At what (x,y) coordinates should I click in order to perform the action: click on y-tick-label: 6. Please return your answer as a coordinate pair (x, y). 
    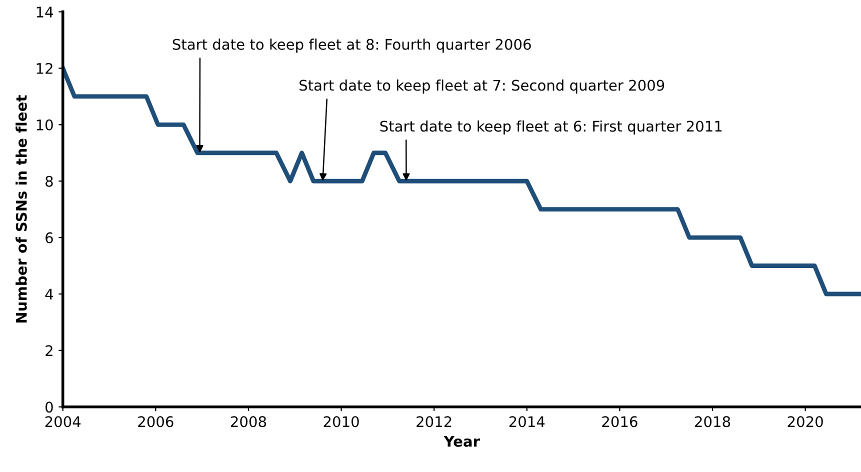
    Looking at the image, I should click on (49, 238).